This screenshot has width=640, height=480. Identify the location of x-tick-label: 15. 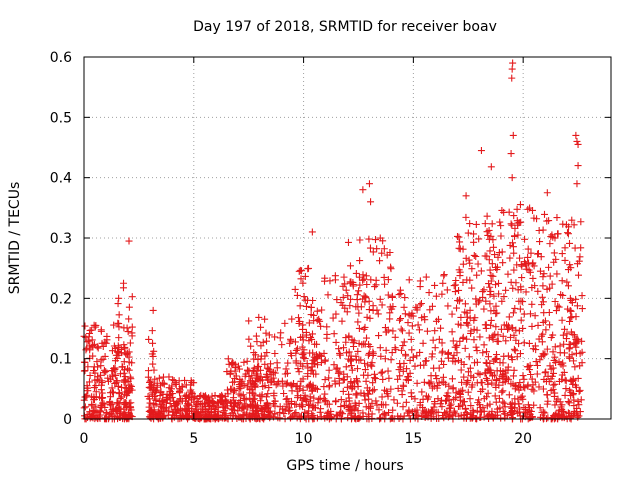
(413, 439).